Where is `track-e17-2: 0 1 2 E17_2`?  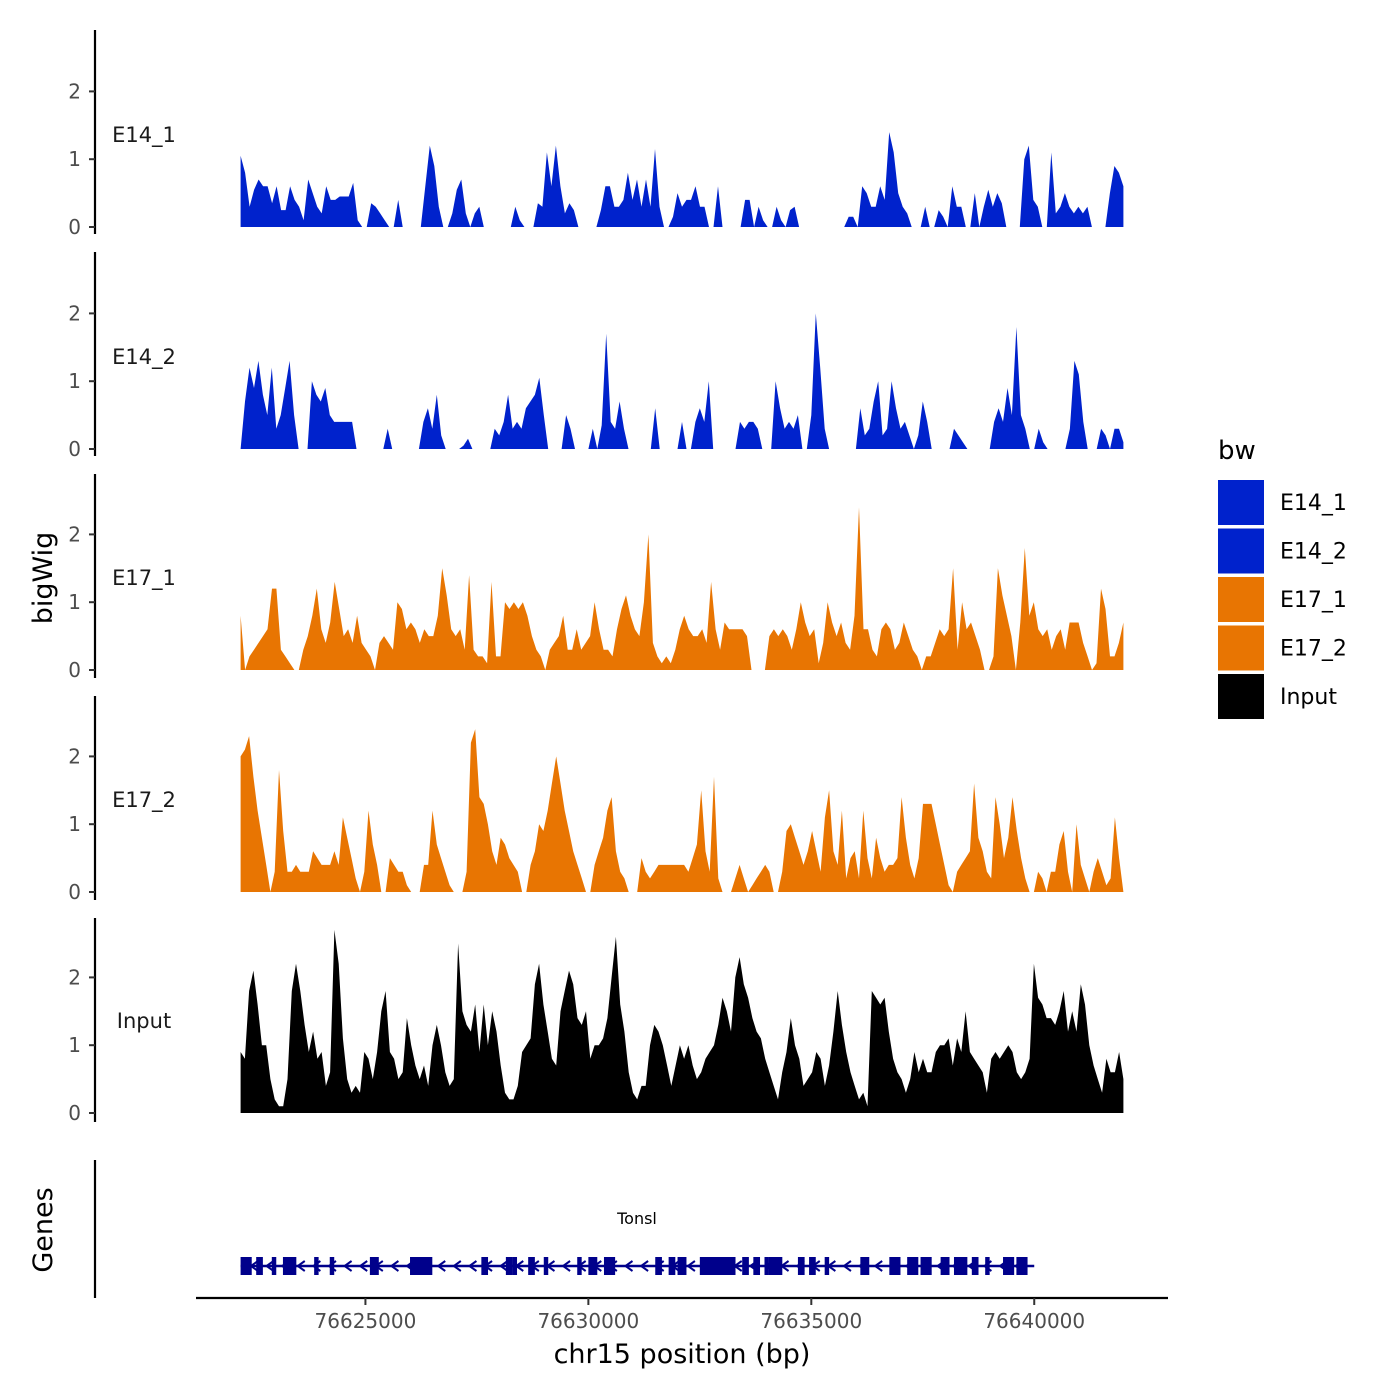 track-e17-2: 0 1 2 E17_2 is located at coordinates (596, 800).